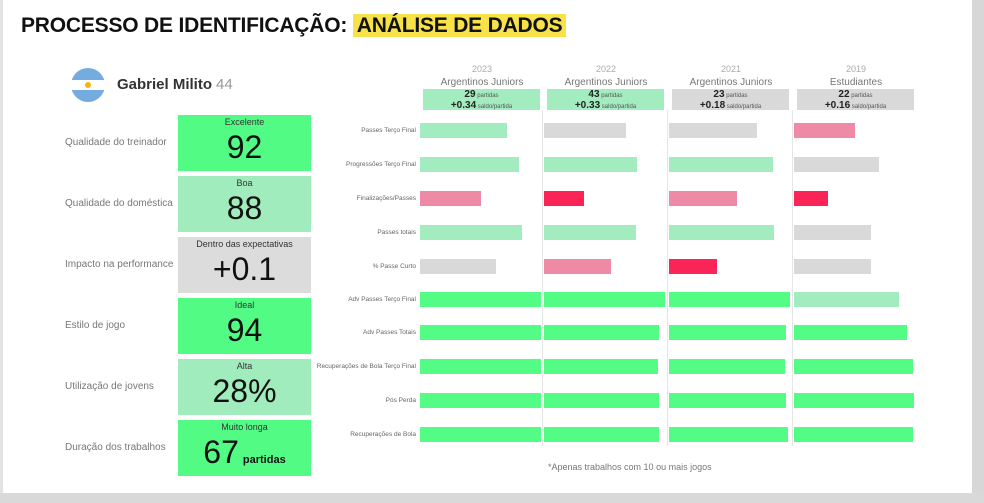  I want to click on metric-value: 28%, so click(244, 391).